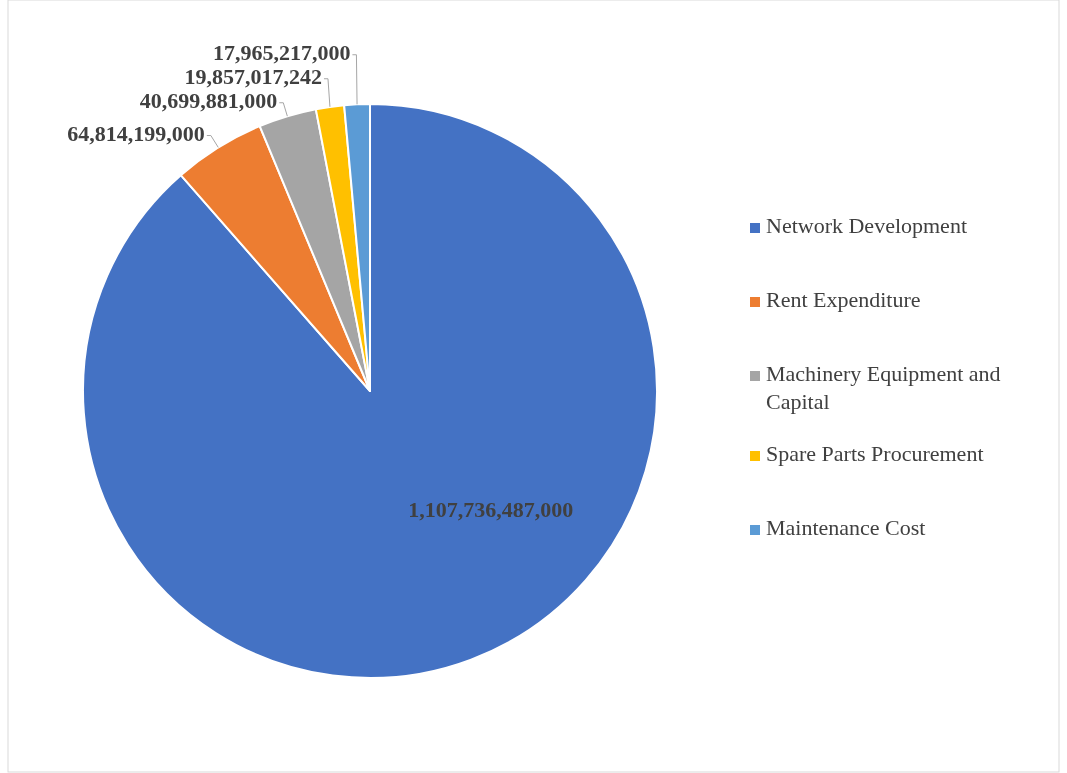  Describe the element at coordinates (846, 528) in the screenshot. I see `legend-label: Maintenance Cost` at that location.